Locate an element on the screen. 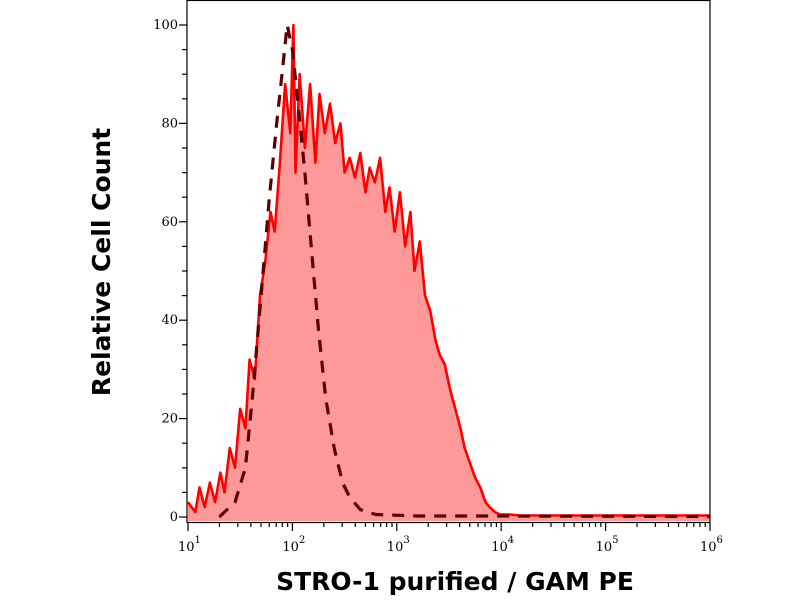  x-tick-label: 10⁴ is located at coordinates (502, 545).